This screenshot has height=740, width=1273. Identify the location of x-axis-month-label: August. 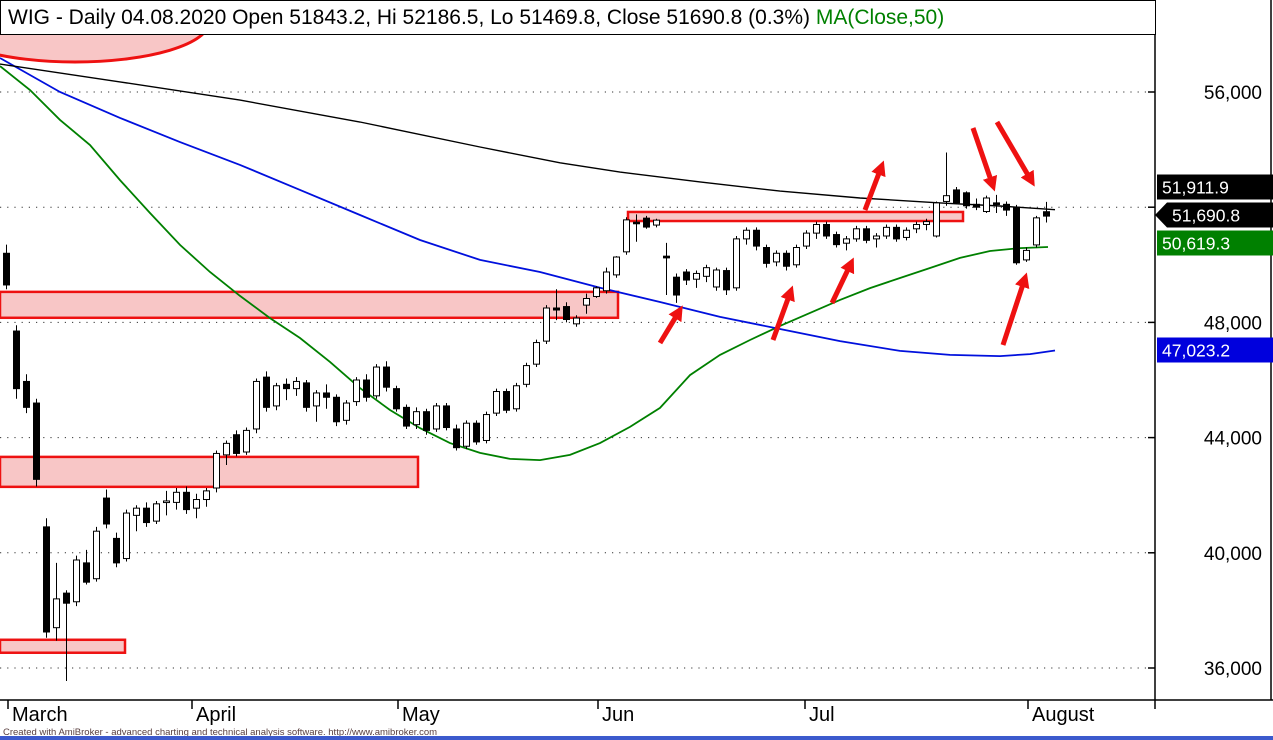
(1063, 715).